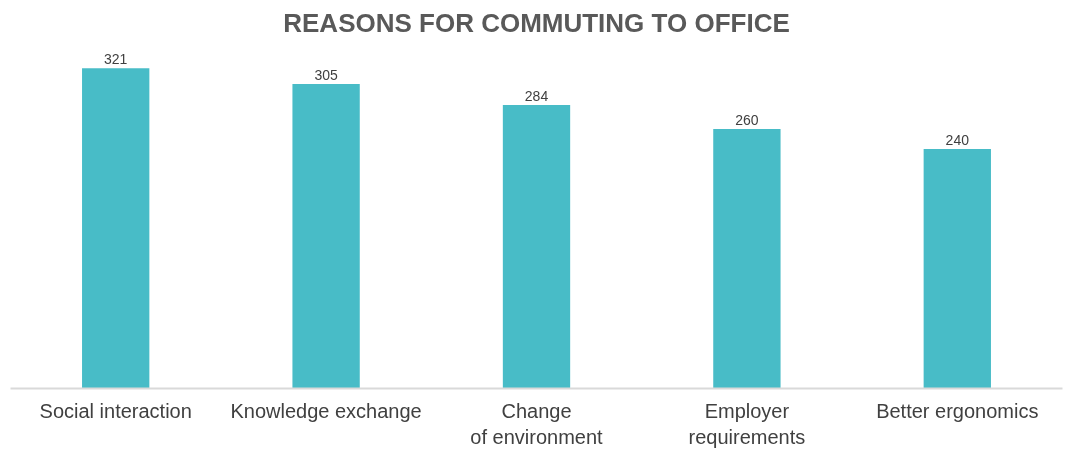  Describe the element at coordinates (326, 75) in the screenshot. I see `data-label: 305` at that location.